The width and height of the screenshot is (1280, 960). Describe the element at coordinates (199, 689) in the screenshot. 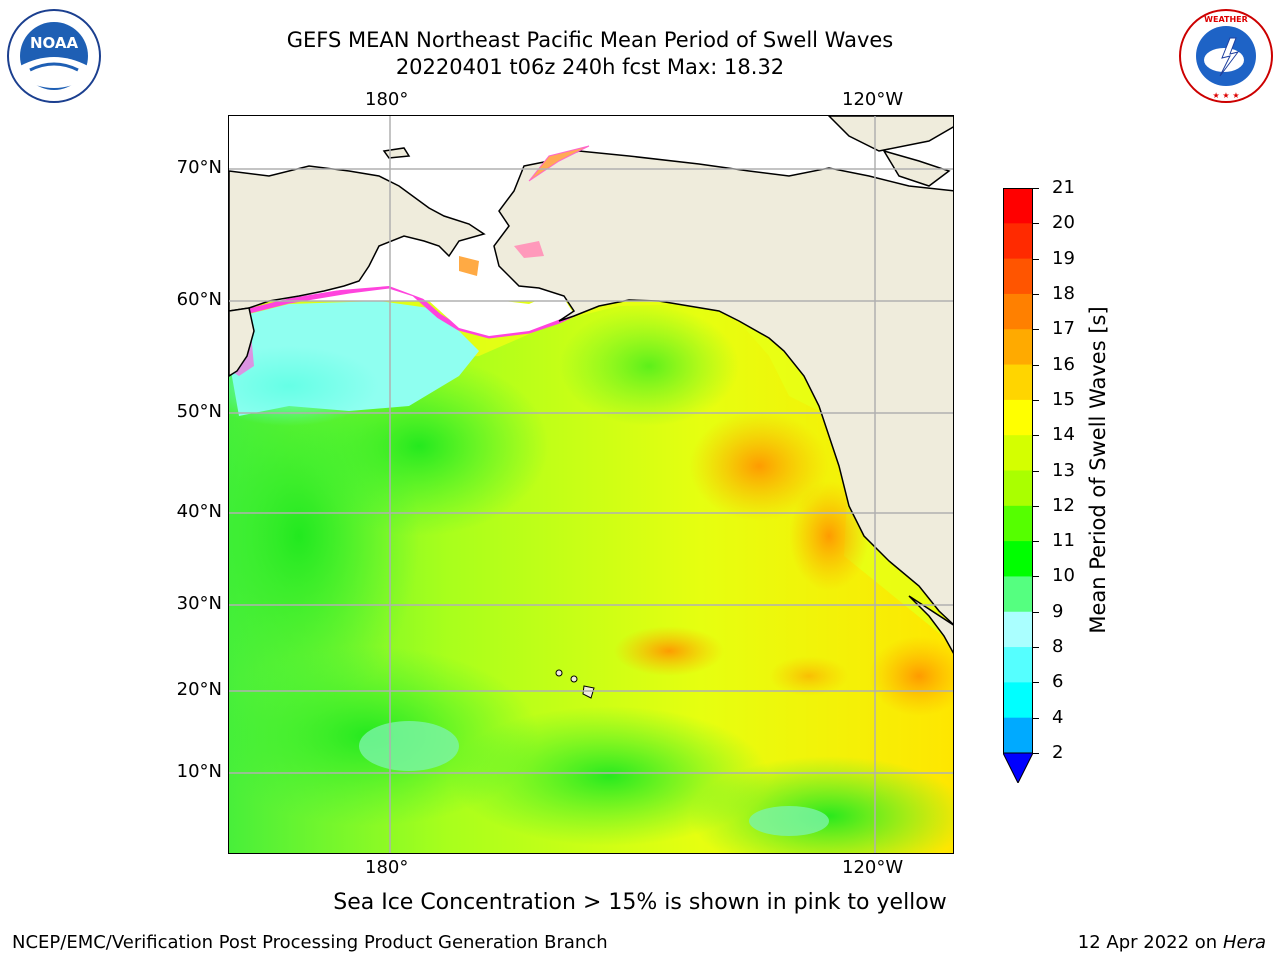

I see `lat-label-20n: 20°N` at that location.